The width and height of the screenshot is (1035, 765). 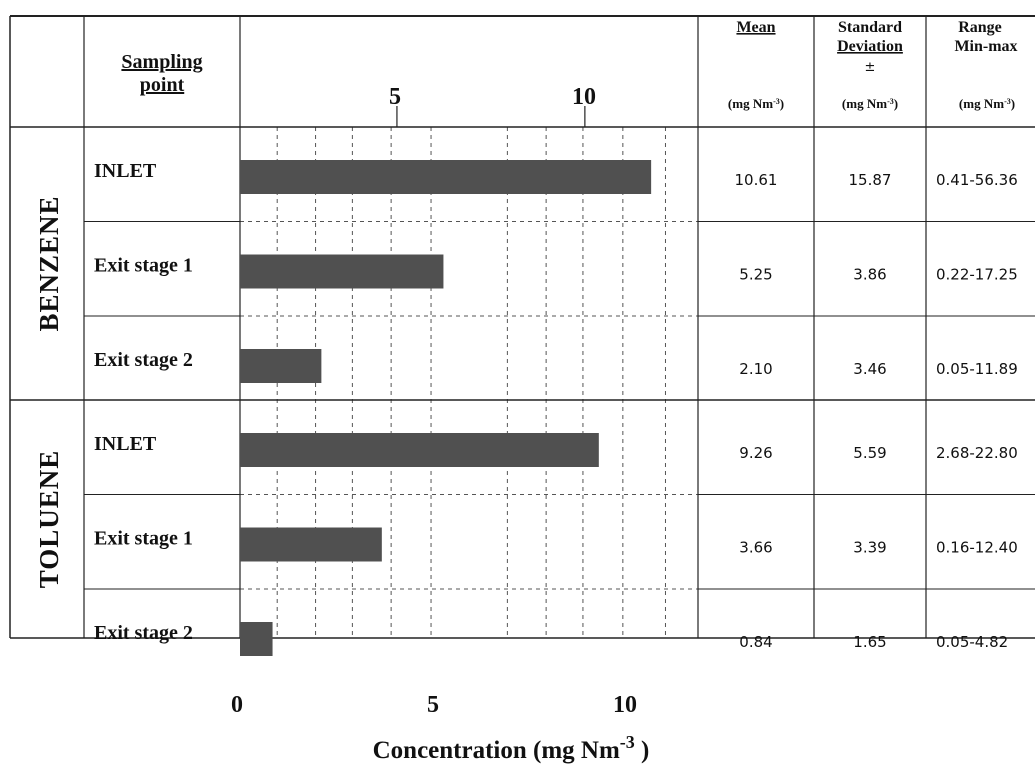 I want to click on sd-value: 3.86, so click(x=869, y=275).